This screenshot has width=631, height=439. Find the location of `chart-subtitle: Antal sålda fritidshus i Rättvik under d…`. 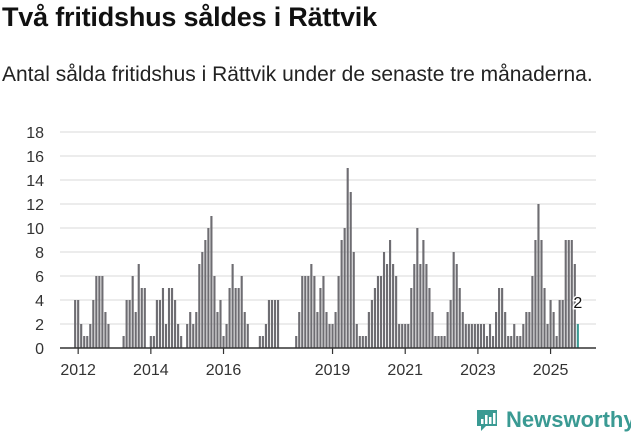

chart-subtitle: Antal sålda fritidshus i Rättvik under d… is located at coordinates (297, 74).